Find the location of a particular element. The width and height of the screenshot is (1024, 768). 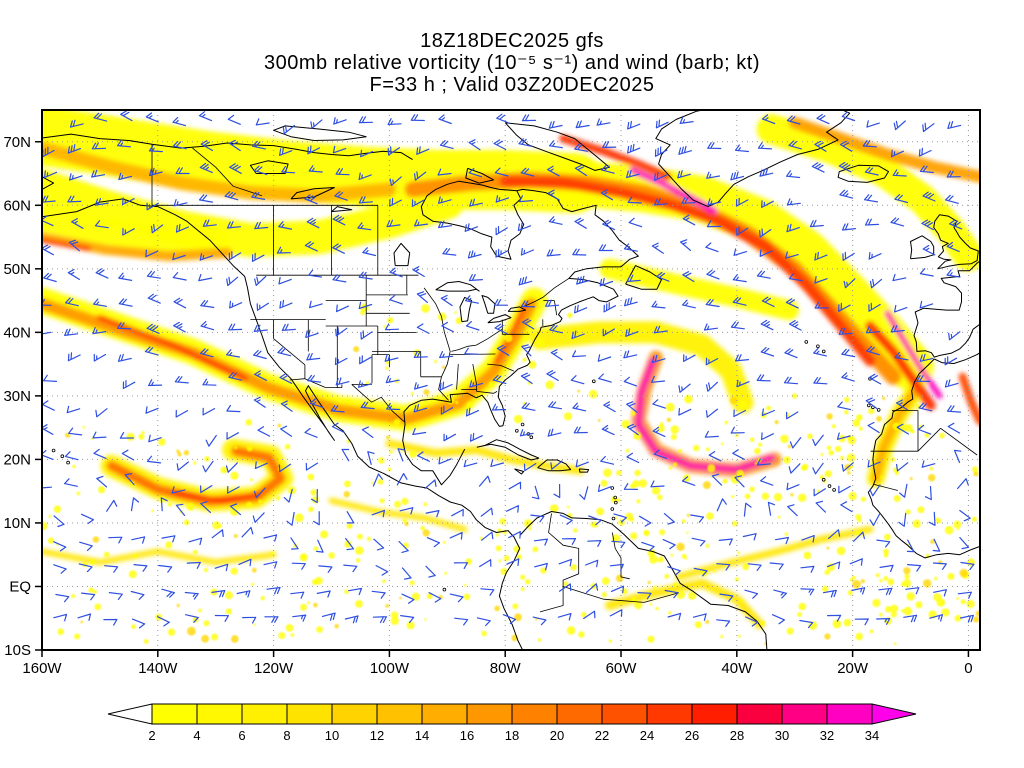

colorbar-tick-label: 22 is located at coordinates (602, 735).